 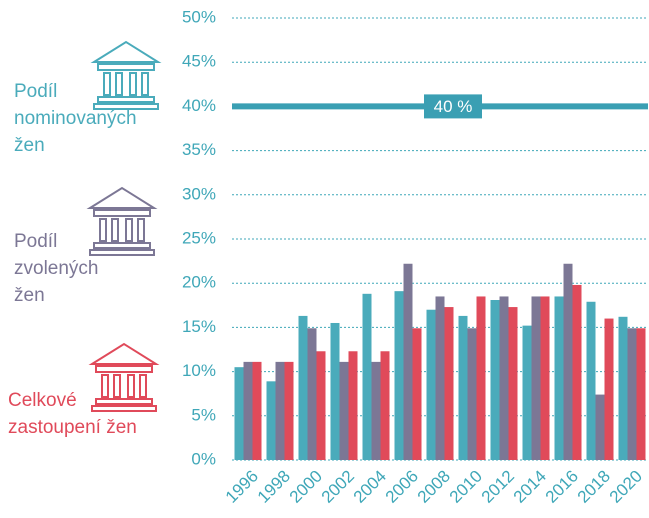 What do you see at coordinates (434, 487) in the screenshot?
I see `x-tick-label: 2008` at bounding box center [434, 487].